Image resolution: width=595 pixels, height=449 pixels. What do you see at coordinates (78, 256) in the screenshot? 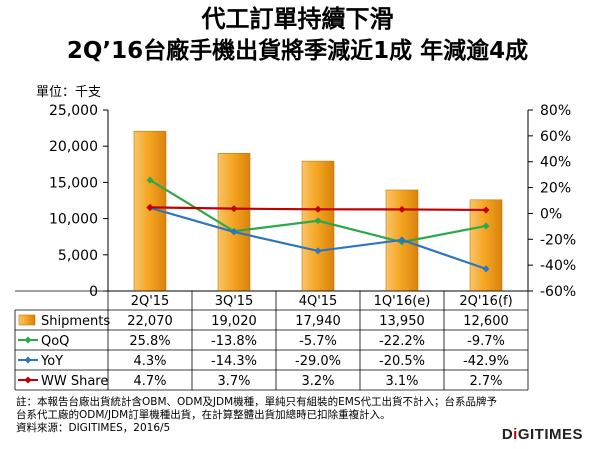
I see `left-tick-label: 5,000` at bounding box center [78, 256].